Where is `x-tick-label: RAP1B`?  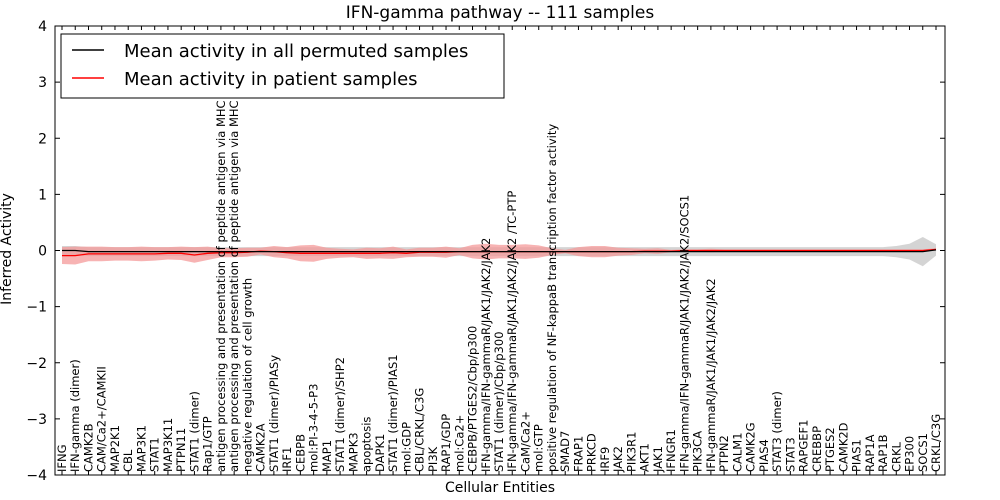 x-tick-label: RAP1B is located at coordinates (883, 453).